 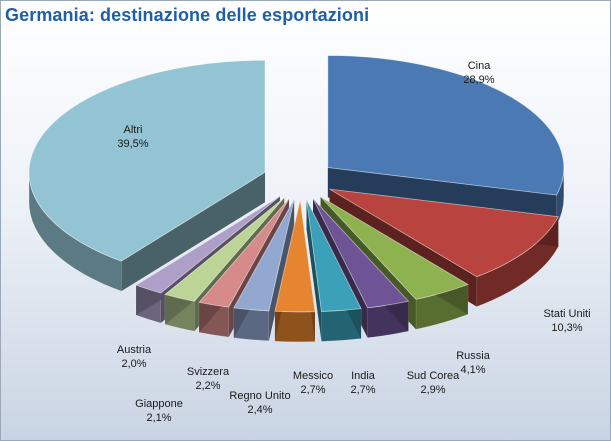 I want to click on slice-russia, so click(x=394, y=248).